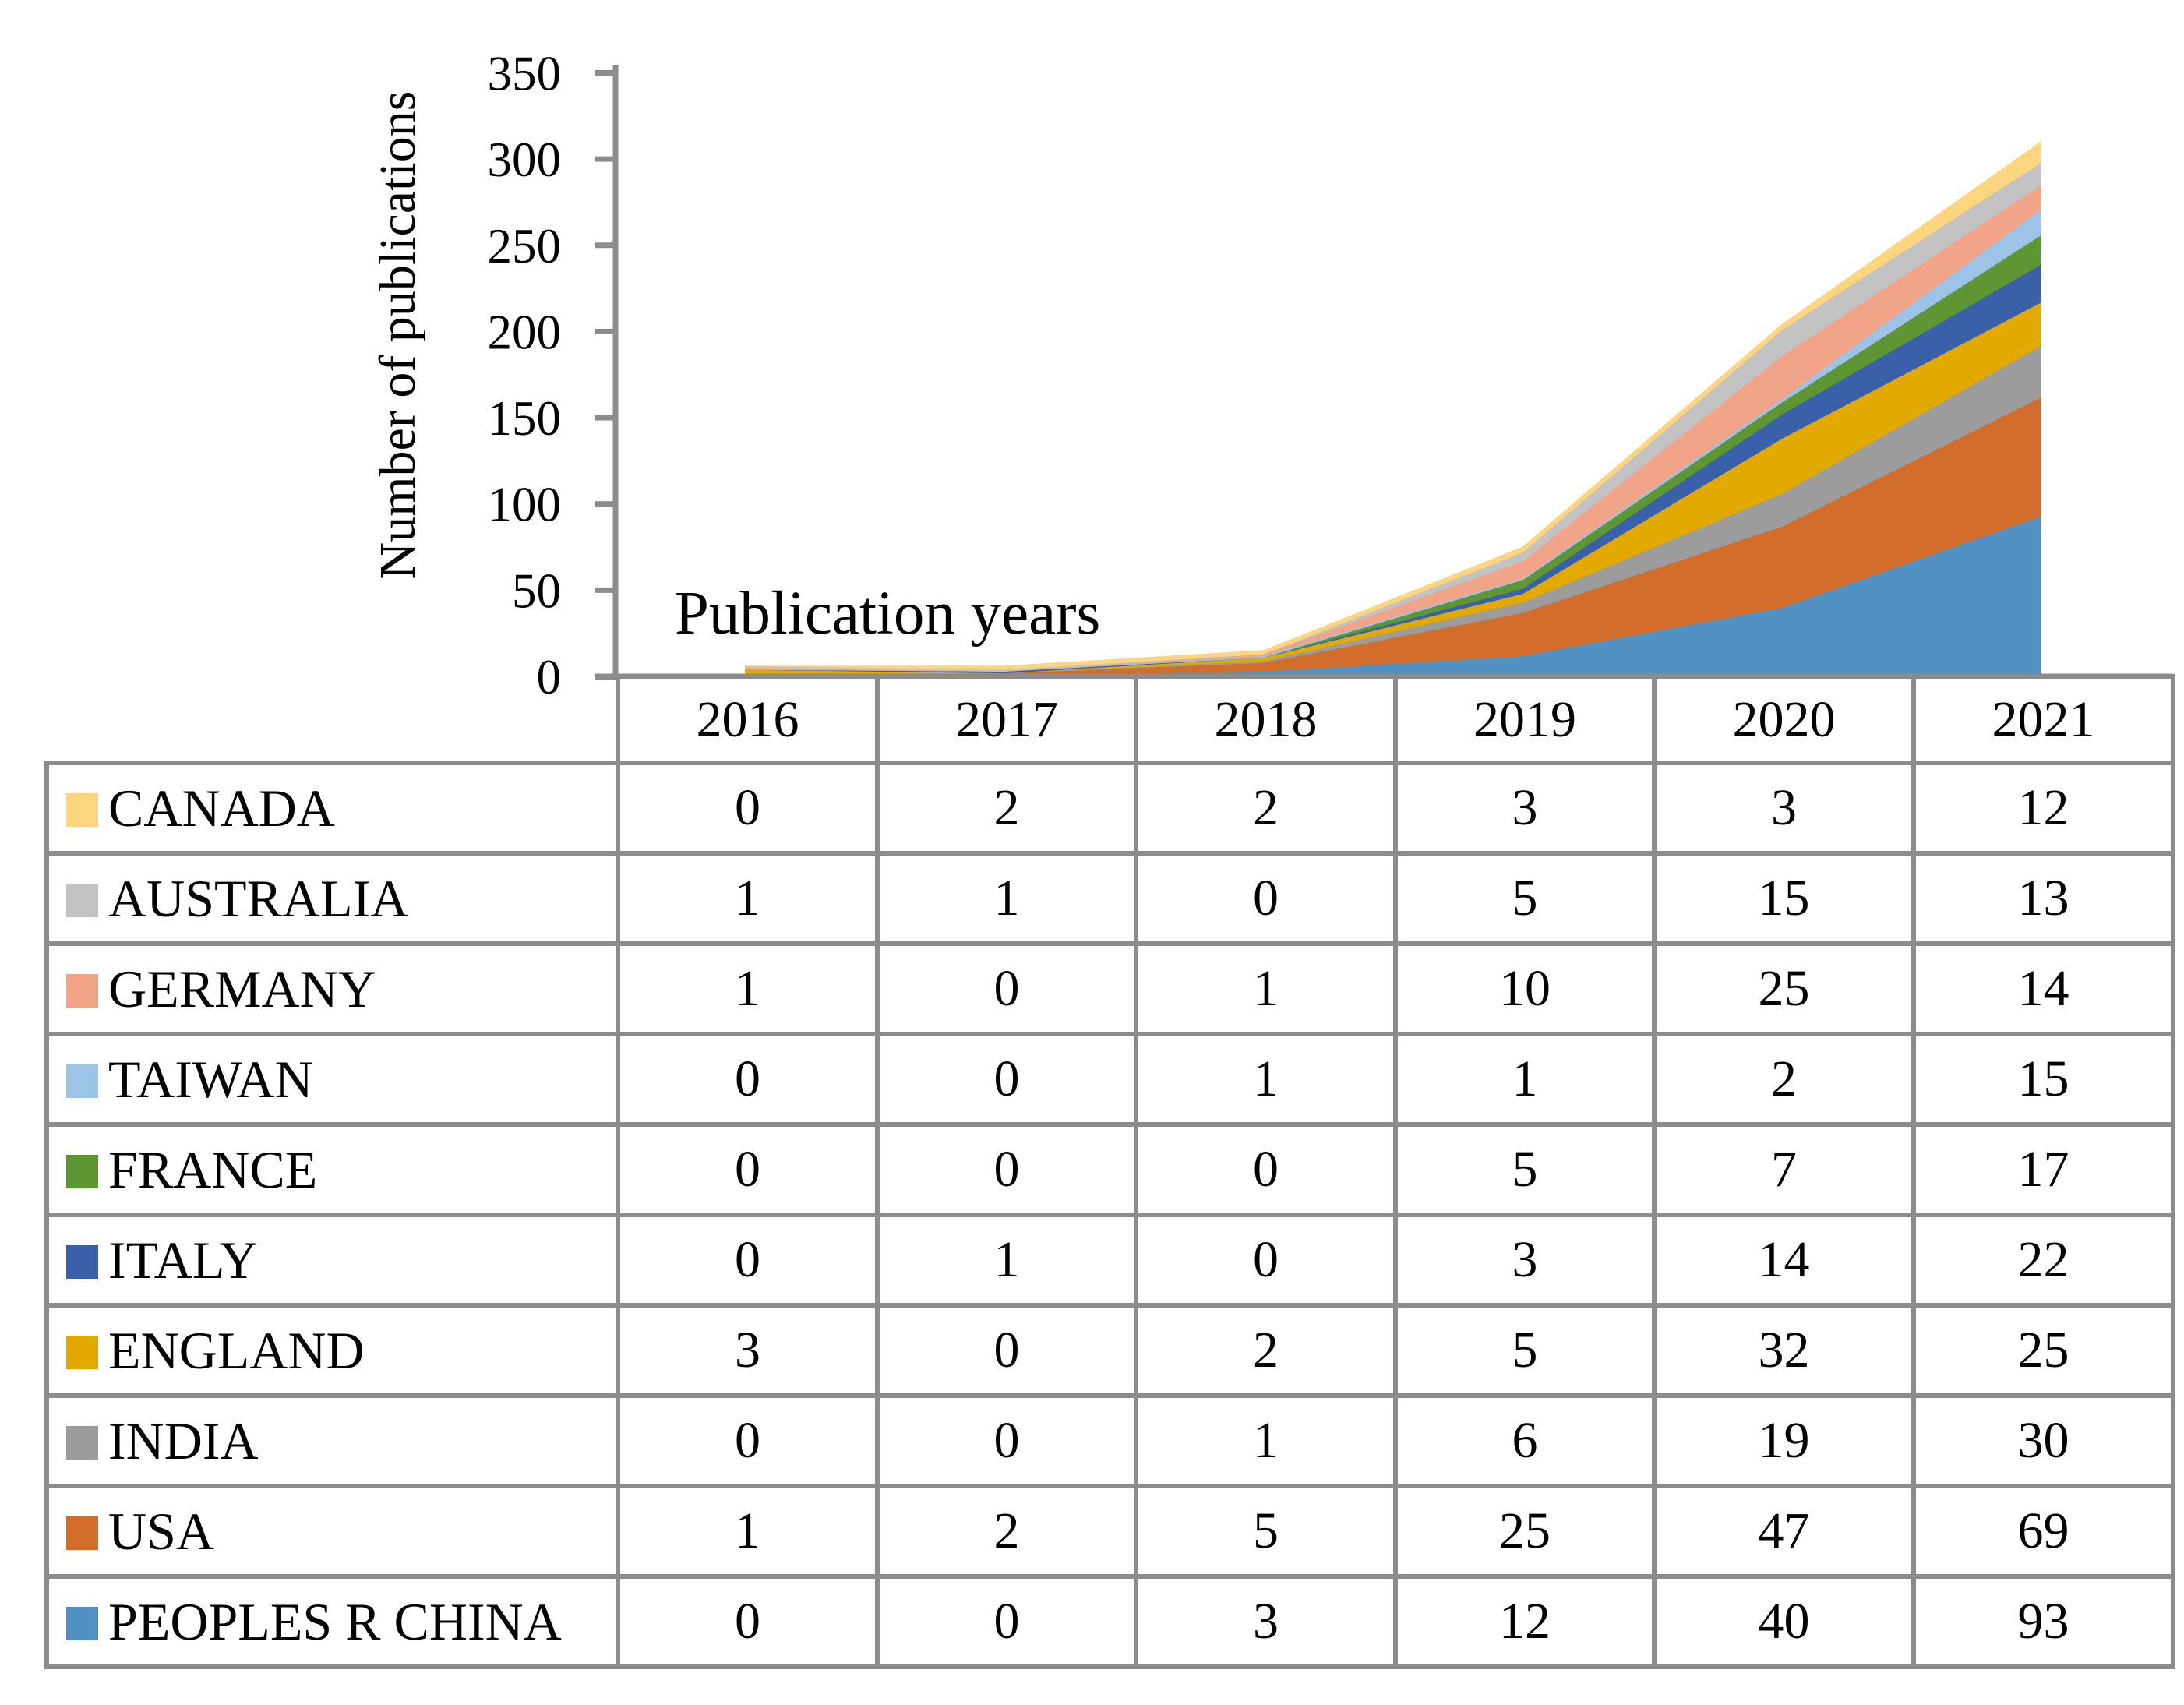 This screenshot has width=2184, height=1705. I want to click on value-italy-2017: 1, so click(1007, 1260).